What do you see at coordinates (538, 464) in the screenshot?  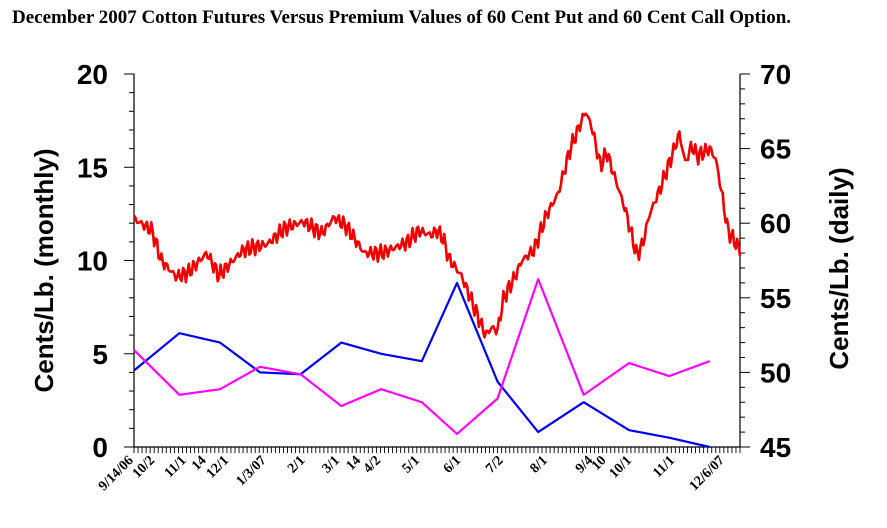 I see `x-tick-label: 8/1` at bounding box center [538, 464].